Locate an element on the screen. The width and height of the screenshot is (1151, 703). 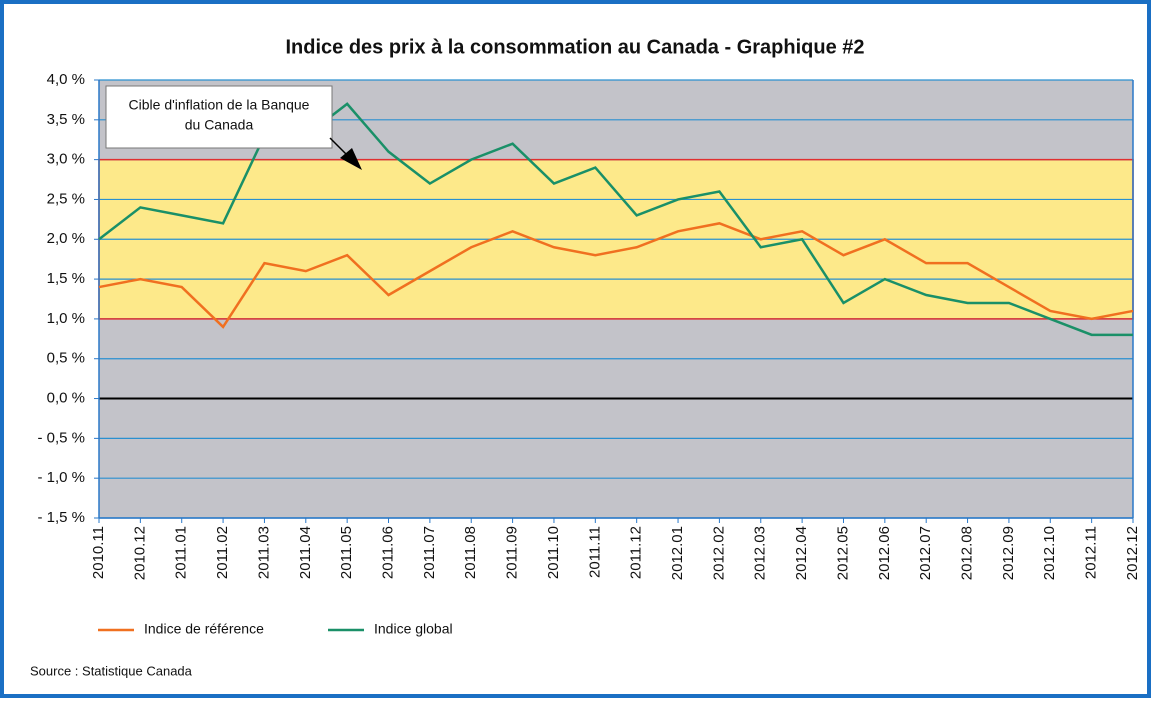
x-tick-label: 2012.07 is located at coordinates (925, 553).